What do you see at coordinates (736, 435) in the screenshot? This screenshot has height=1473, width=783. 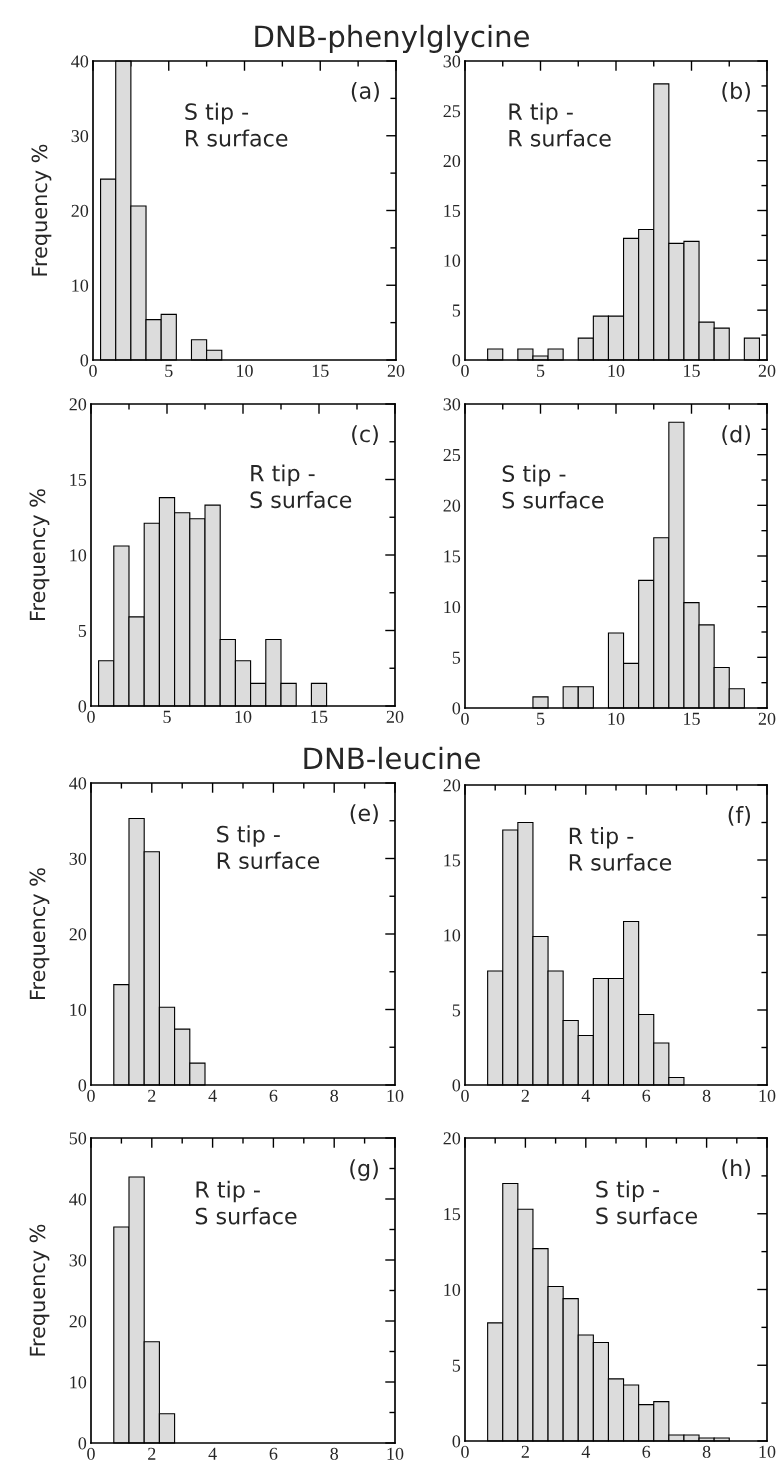 I see `annotation: (d)` at bounding box center [736, 435].